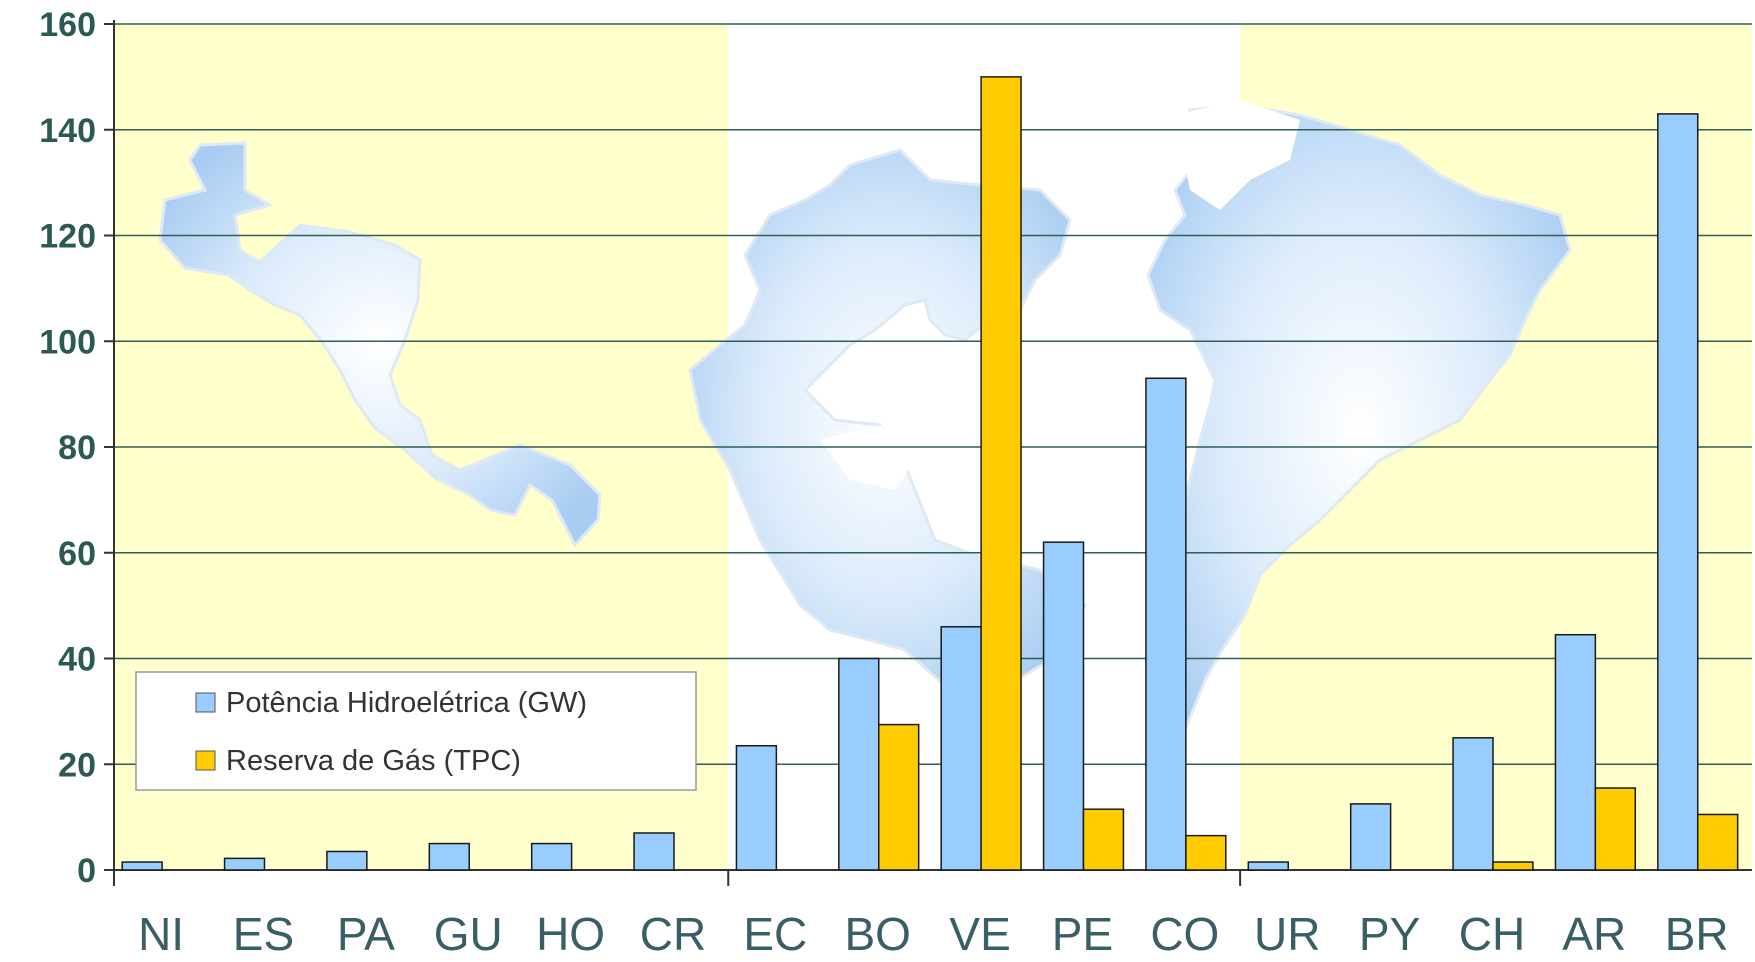 This screenshot has width=1755, height=962. Describe the element at coordinates (77, 554) in the screenshot. I see `y-tick-label: 60` at that location.